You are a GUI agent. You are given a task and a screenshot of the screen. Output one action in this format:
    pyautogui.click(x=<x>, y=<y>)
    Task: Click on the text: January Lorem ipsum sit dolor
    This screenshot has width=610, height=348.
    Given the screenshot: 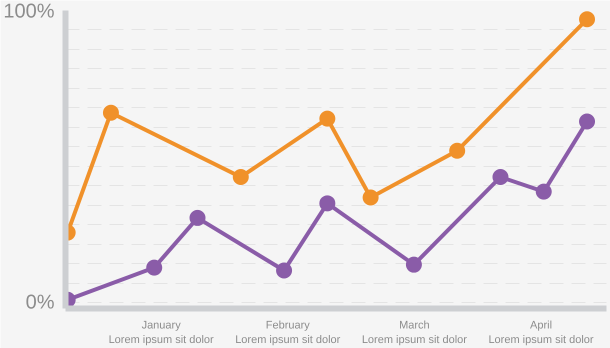 What is the action you would take?
    pyautogui.click(x=161, y=333)
    